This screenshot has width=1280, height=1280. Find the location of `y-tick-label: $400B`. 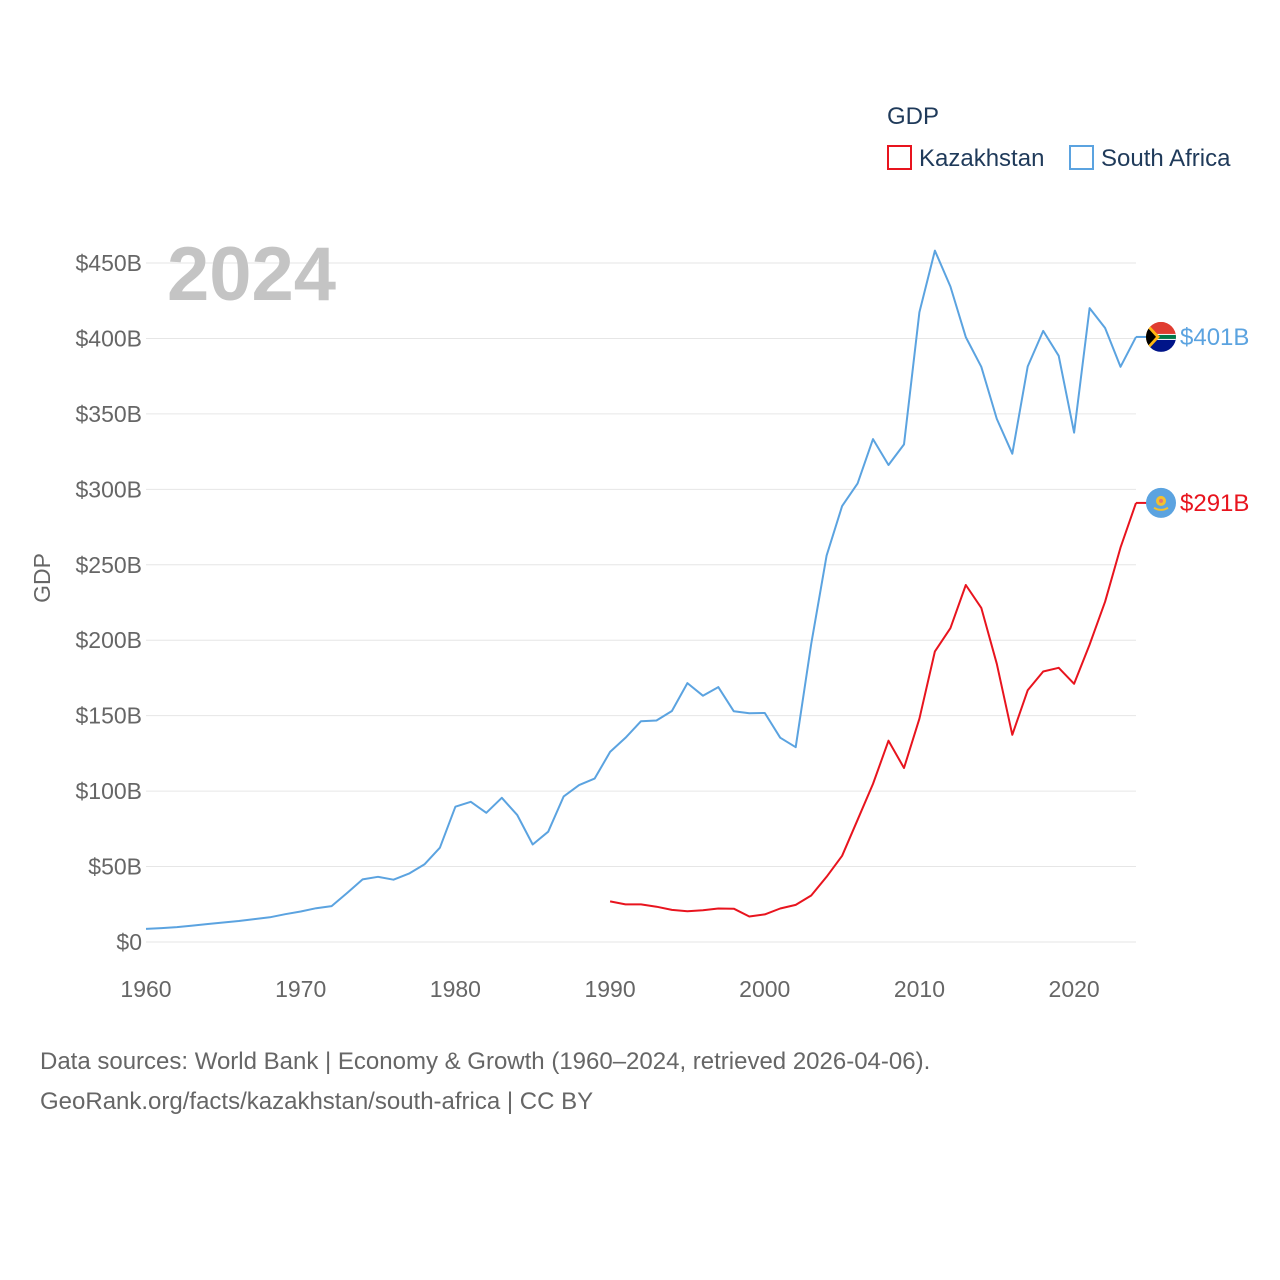

y-tick-label: $400B is located at coordinates (108, 338).